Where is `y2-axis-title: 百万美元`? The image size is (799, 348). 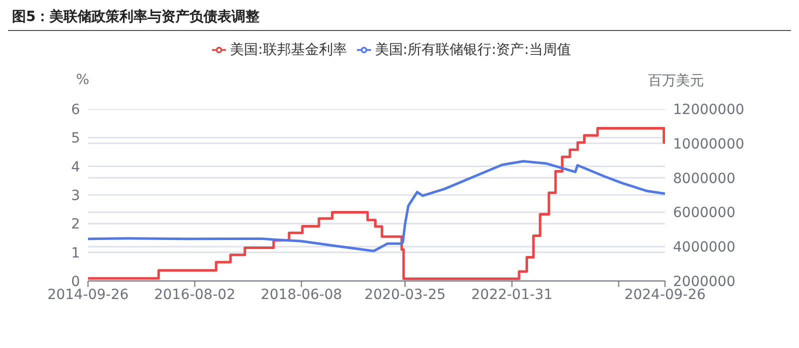 y2-axis-title: 百万美元 is located at coordinates (676, 81).